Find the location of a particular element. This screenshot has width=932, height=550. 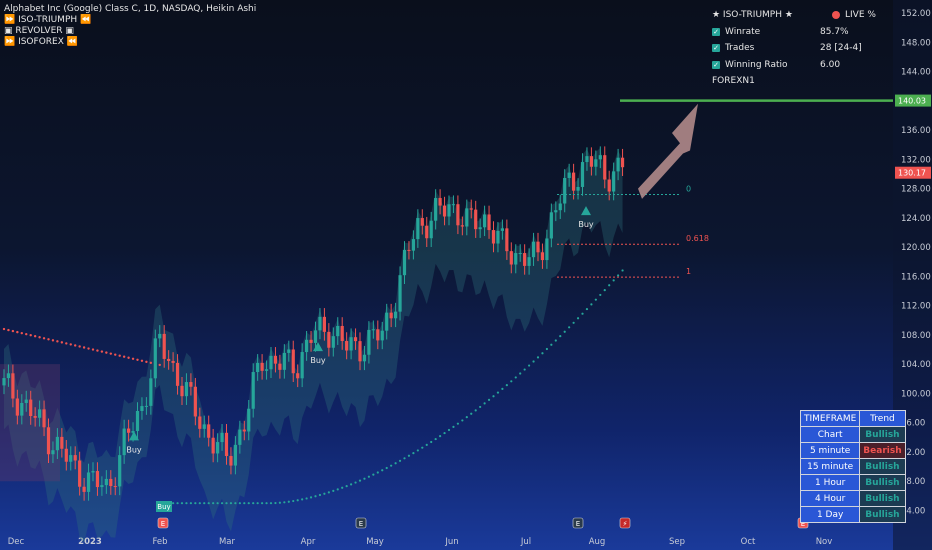

target-price-box is located at coordinates (913, 100).